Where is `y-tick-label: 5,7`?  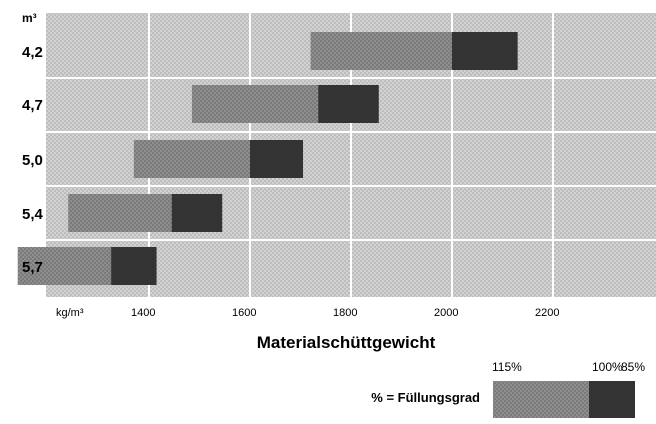
y-tick-label: 5,7 is located at coordinates (32, 267).